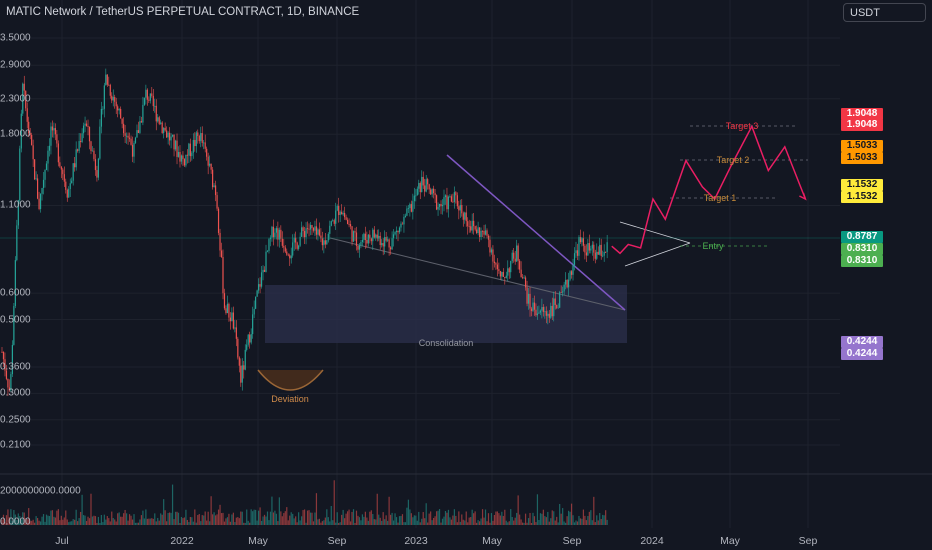 This screenshot has height=550, width=932. I want to click on y-tick-label: 1.1000, so click(15, 205).